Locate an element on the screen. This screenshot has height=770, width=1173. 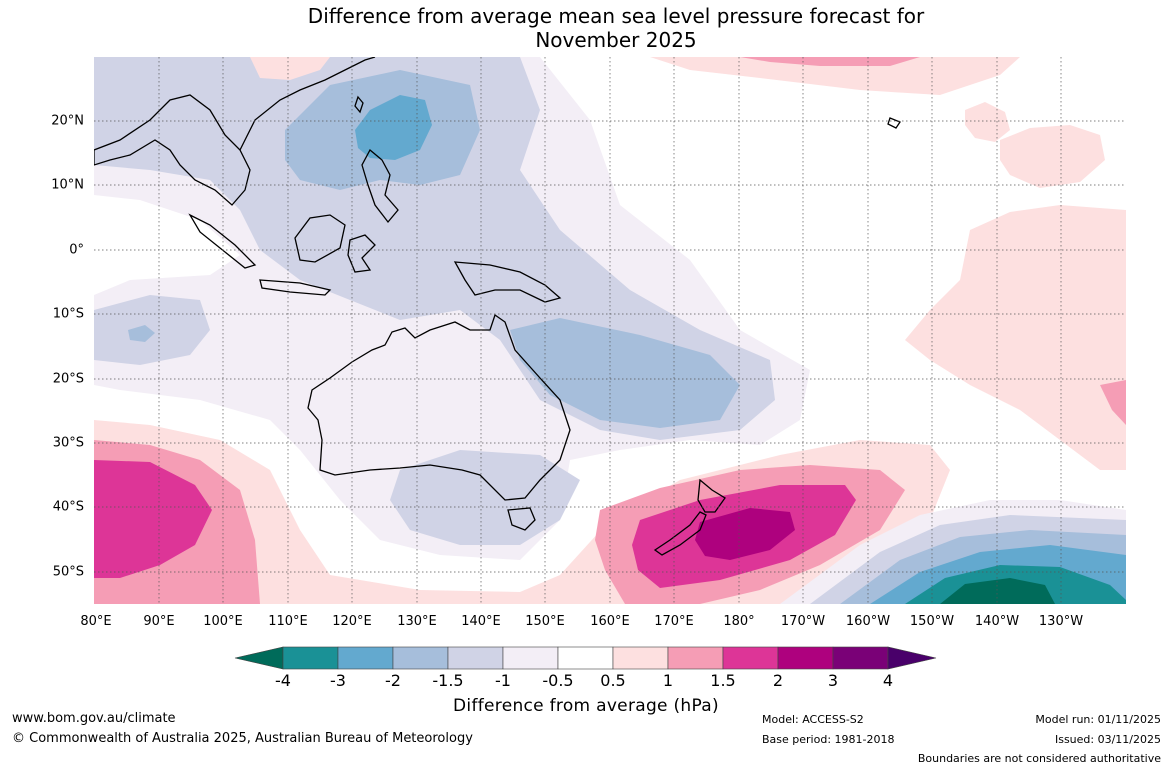
colorbar-title: Difference from average (hPa) is located at coordinates (586, 706).